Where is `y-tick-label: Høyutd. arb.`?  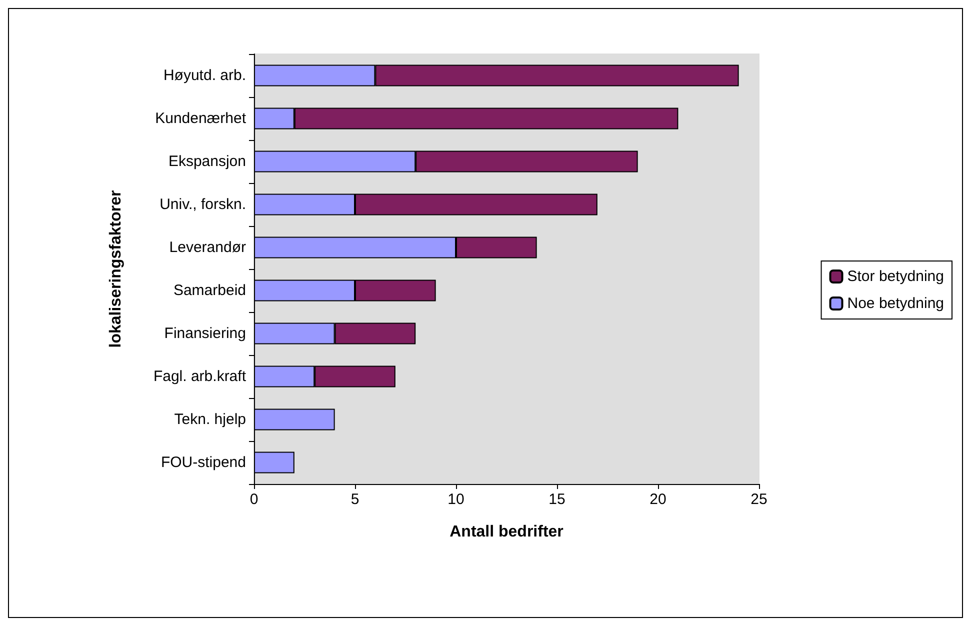 y-tick-label: Høyutd. arb. is located at coordinates (204, 75).